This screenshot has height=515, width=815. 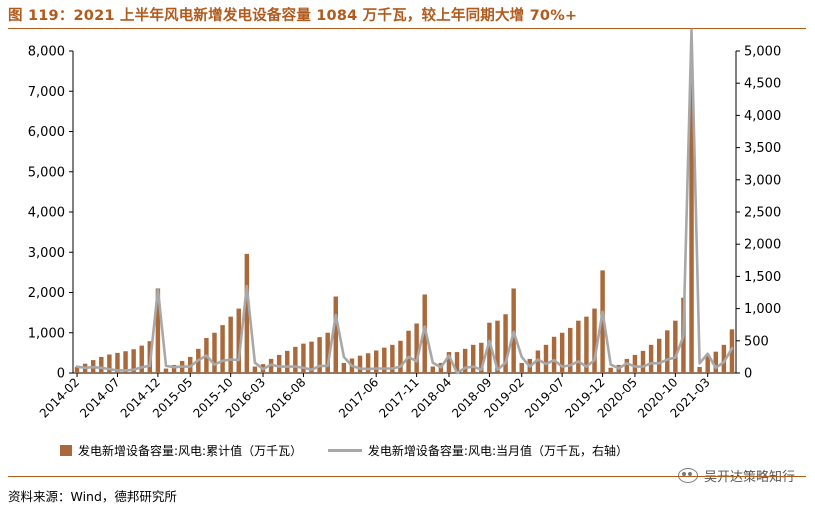 What do you see at coordinates (46, 52) in the screenshot?
I see `left-axis-tick-label: 8,000` at bounding box center [46, 52].